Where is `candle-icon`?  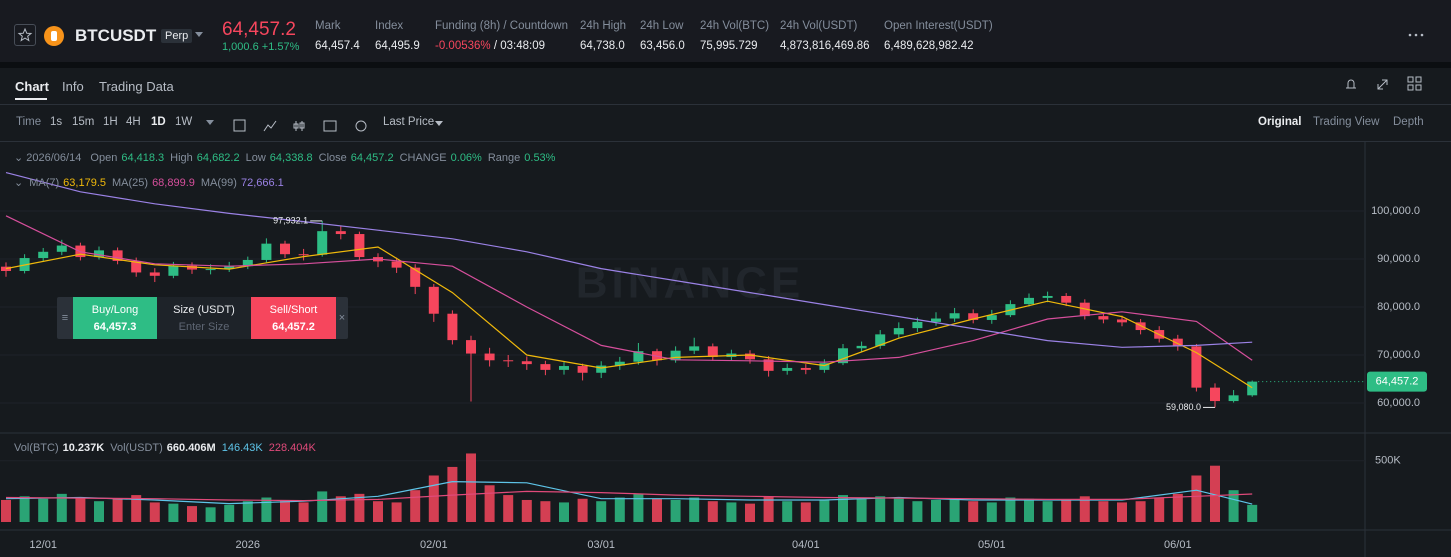
candle-icon is located at coordinates (299, 126).